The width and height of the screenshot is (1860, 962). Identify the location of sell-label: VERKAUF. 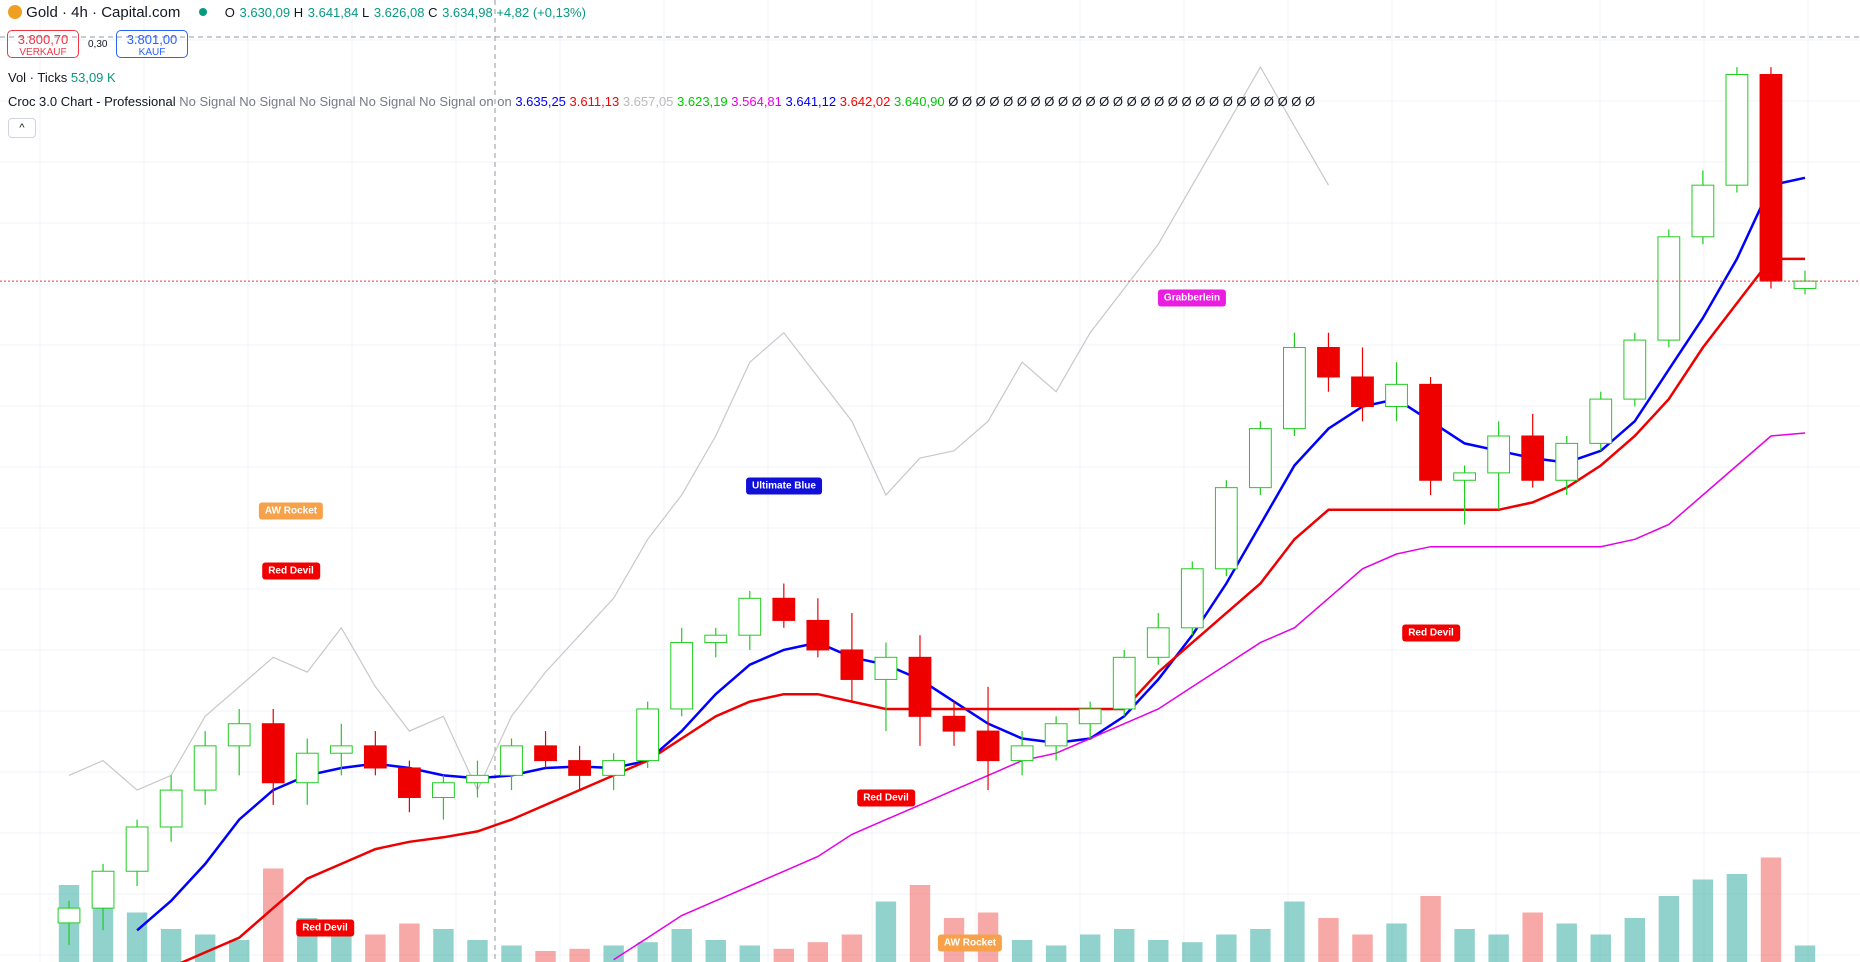
(43, 52).